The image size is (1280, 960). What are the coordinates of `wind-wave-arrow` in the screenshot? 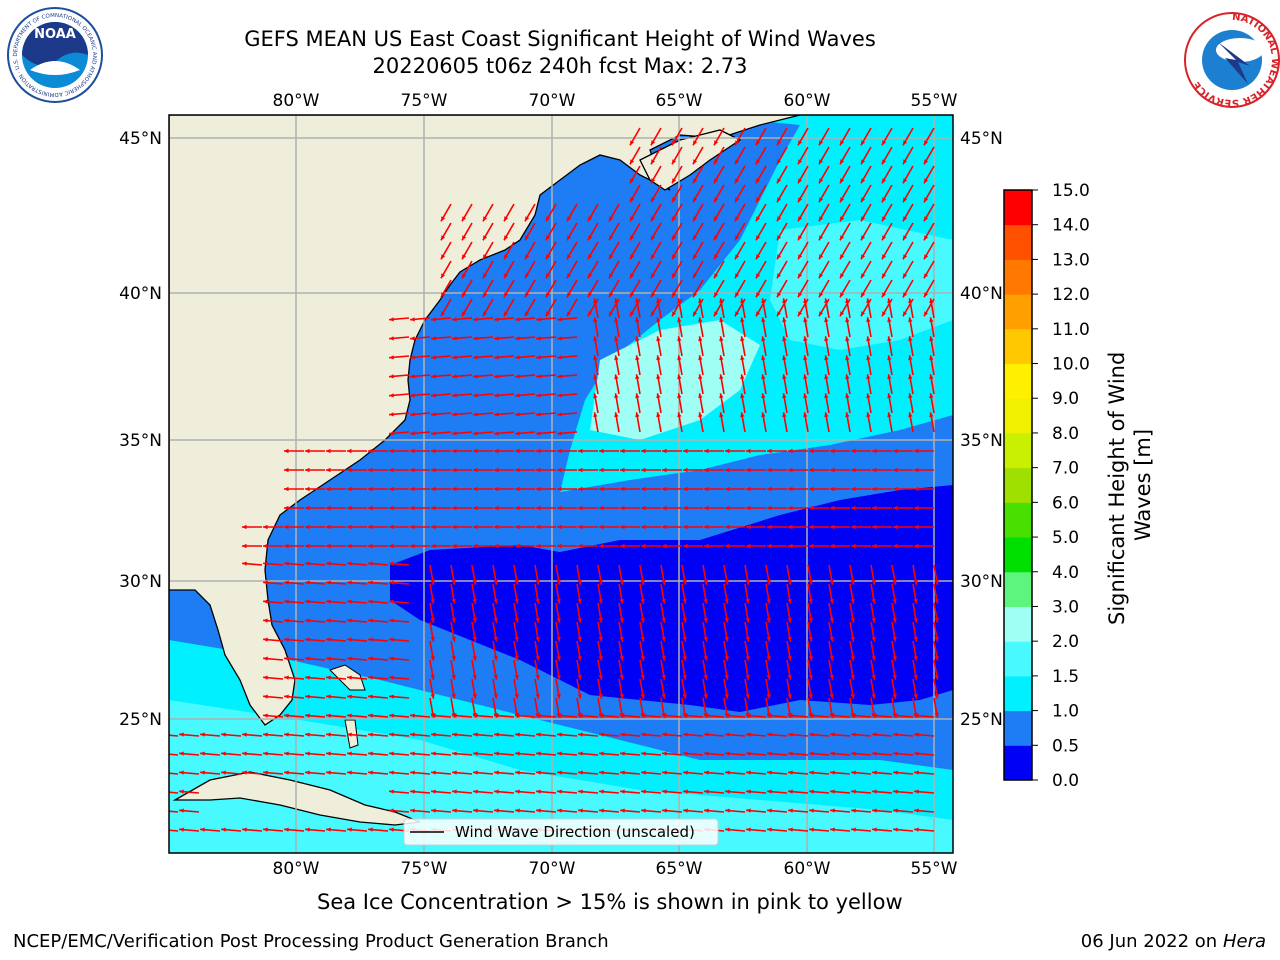 It's located at (174, 792).